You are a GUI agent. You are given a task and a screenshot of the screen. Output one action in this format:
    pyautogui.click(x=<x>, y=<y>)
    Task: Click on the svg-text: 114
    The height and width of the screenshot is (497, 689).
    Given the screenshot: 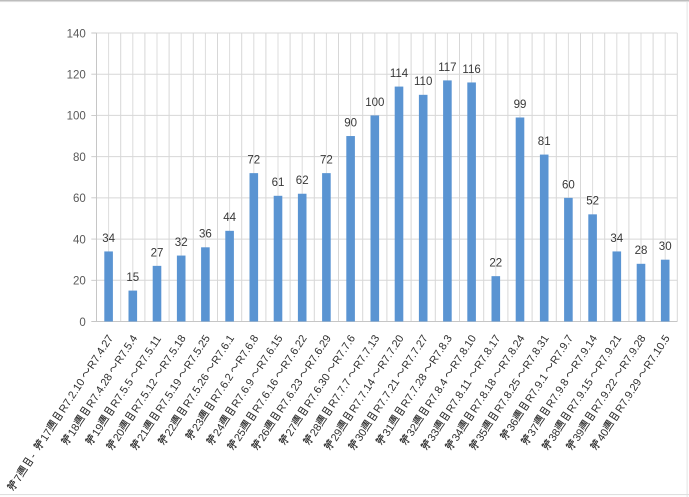 What is the action you would take?
    pyautogui.click(x=399, y=74)
    